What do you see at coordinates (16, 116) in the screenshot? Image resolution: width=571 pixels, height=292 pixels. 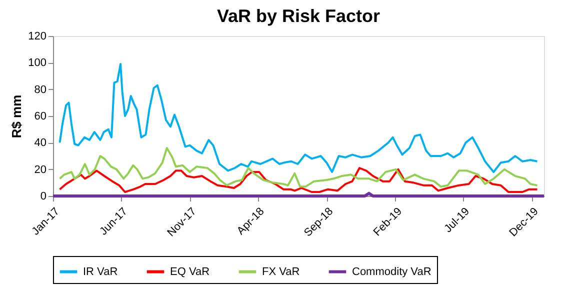 I see `y-axis-title: R$ mm` at bounding box center [16, 116].